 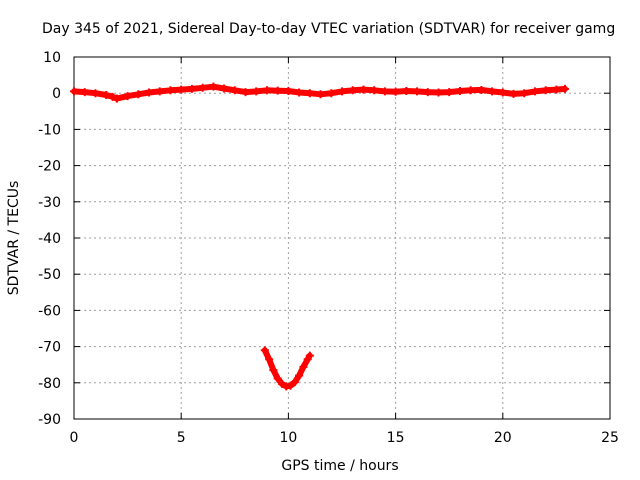 I want to click on y-tick-label: 0, so click(x=56, y=94).